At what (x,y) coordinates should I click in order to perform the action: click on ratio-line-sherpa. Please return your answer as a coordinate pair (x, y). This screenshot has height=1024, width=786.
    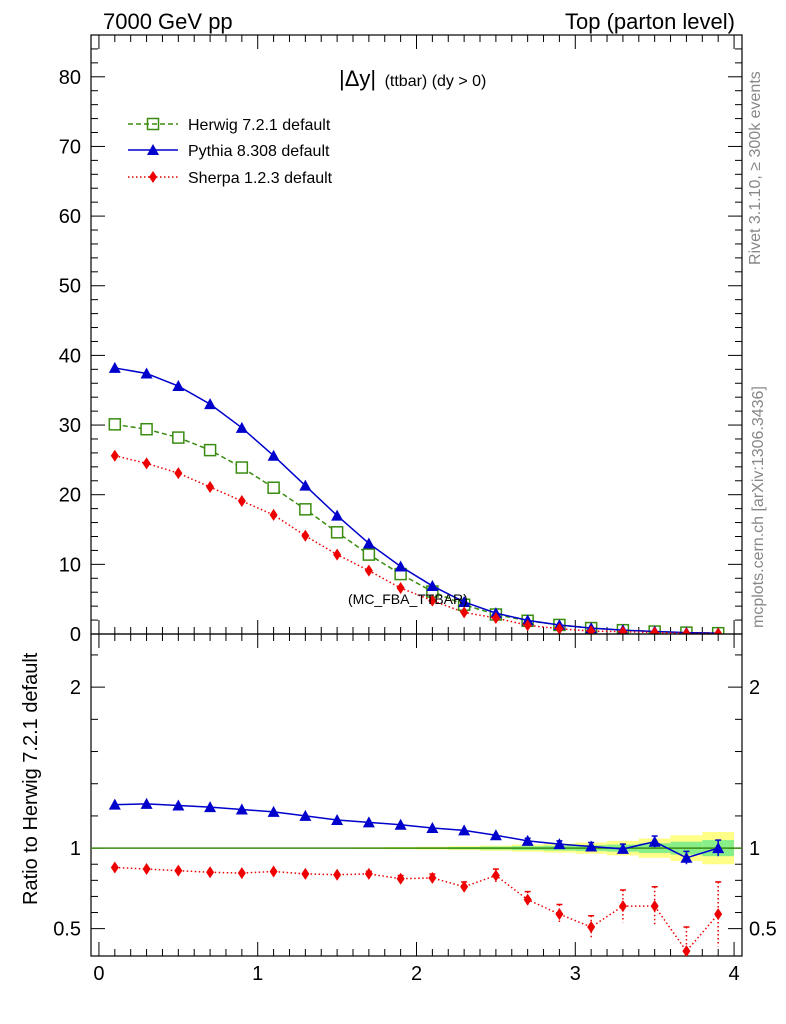
    Looking at the image, I should click on (416, 909).